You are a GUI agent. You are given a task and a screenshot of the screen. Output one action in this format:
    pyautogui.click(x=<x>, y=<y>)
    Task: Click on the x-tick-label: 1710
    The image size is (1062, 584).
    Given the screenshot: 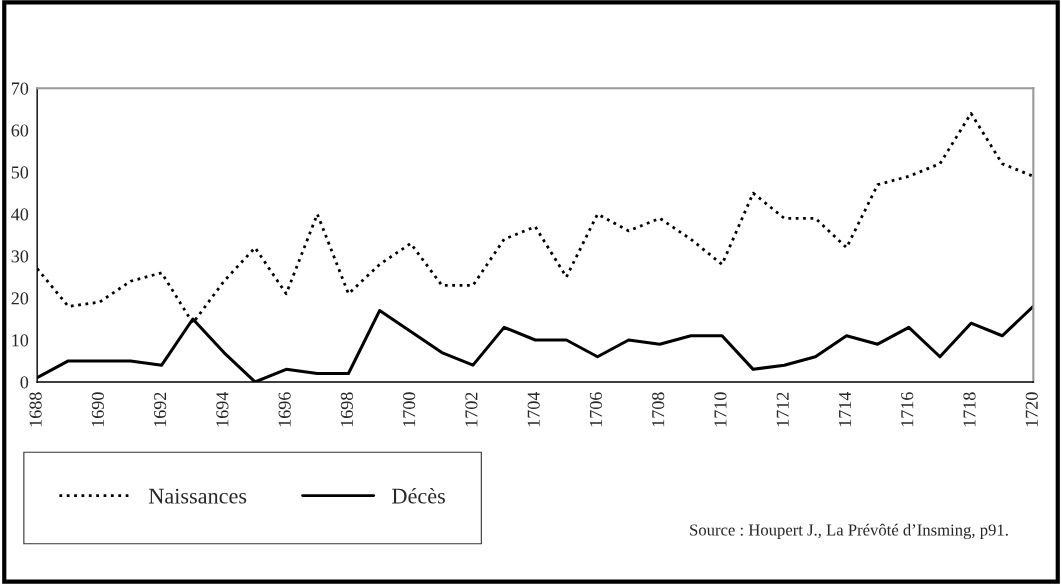 What is the action you would take?
    pyautogui.click(x=720, y=409)
    